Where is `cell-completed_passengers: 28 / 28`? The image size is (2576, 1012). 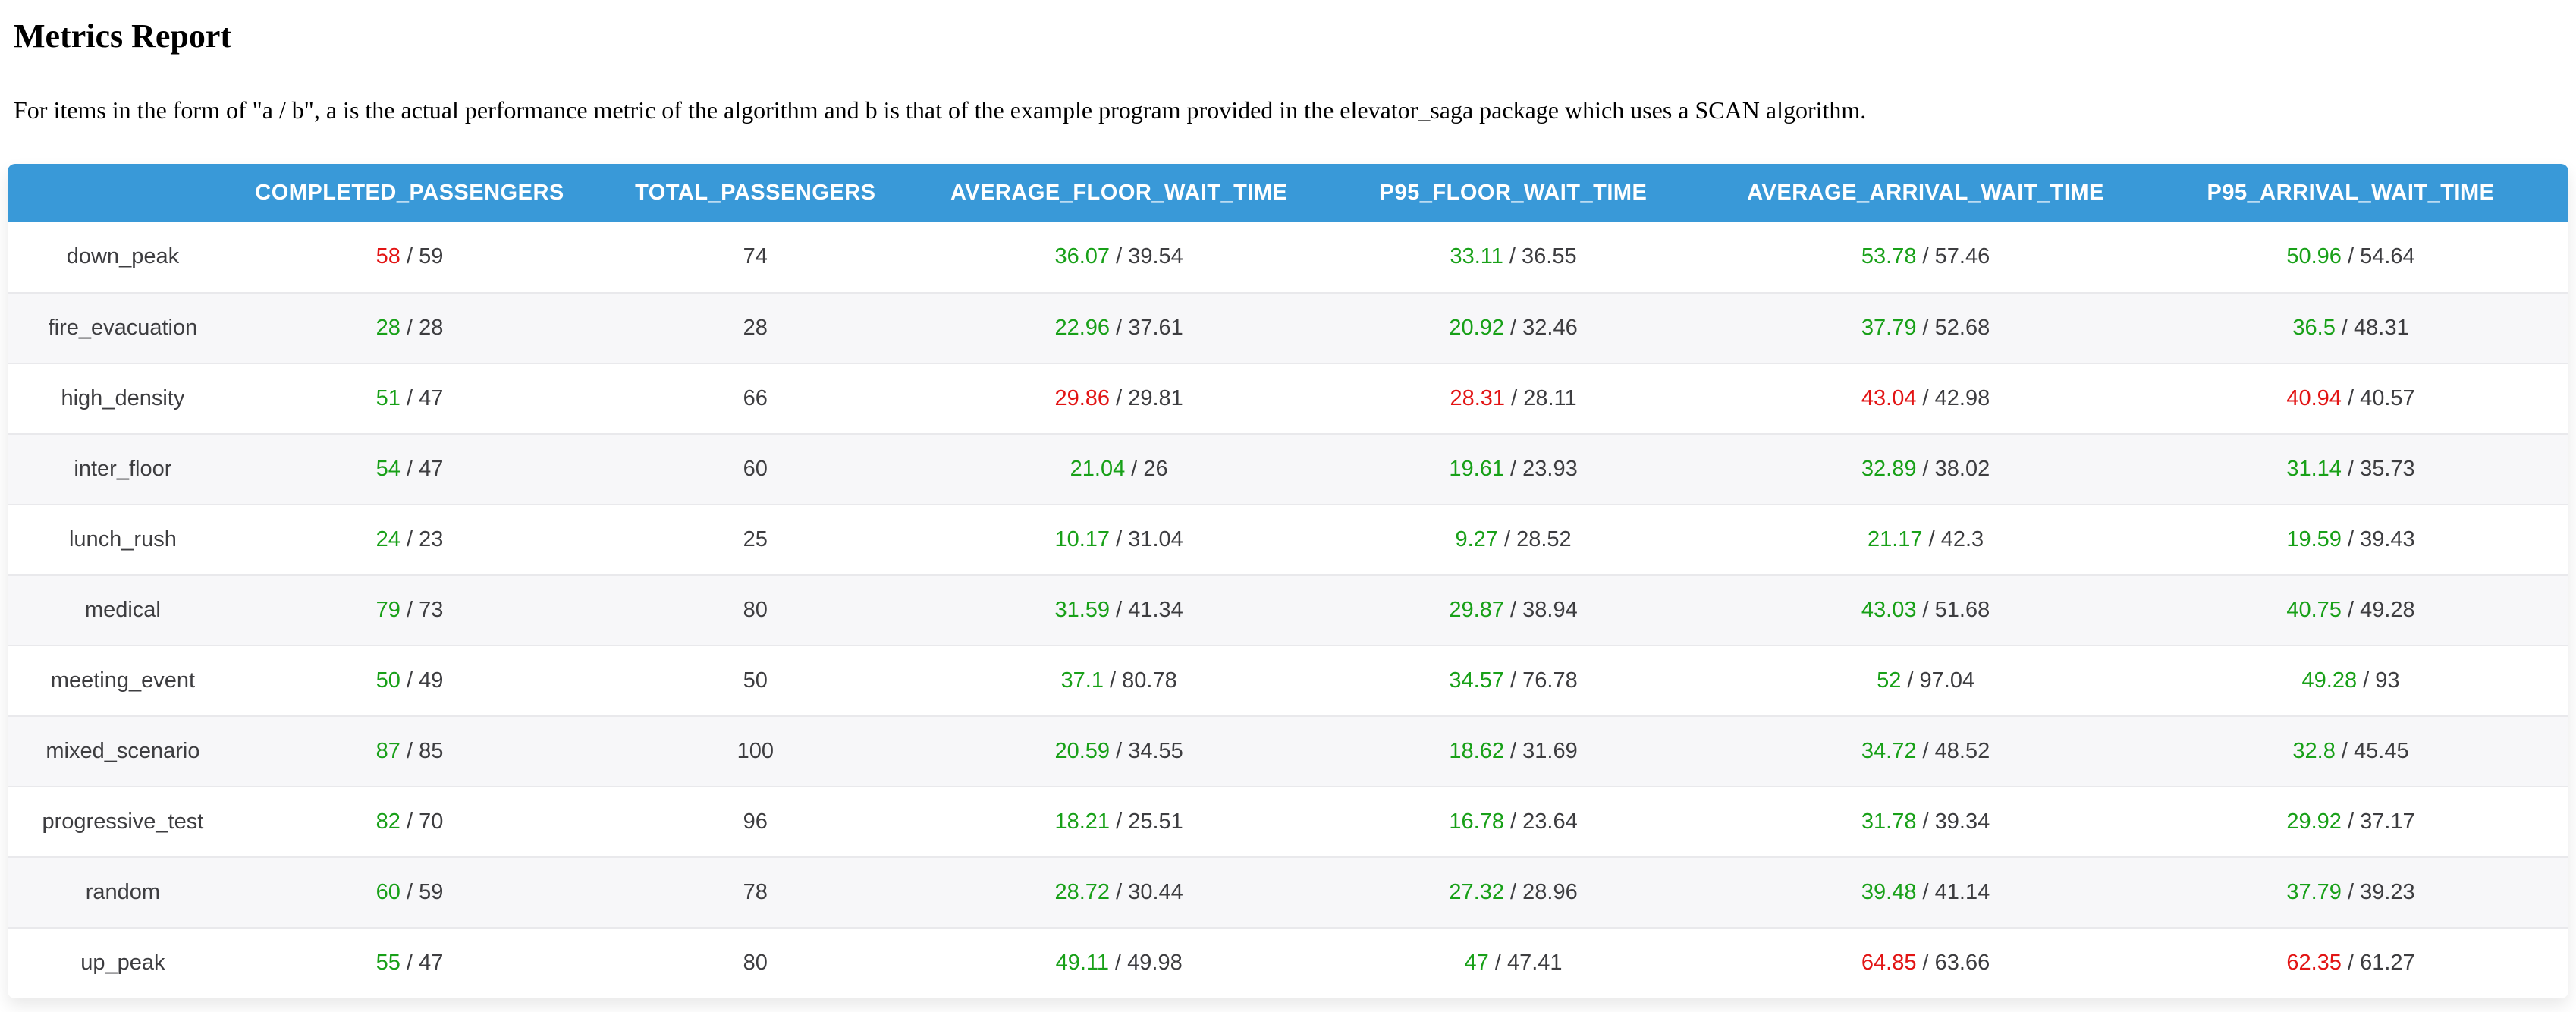
cell-completed_passengers: 28 / 28 is located at coordinates (409, 327).